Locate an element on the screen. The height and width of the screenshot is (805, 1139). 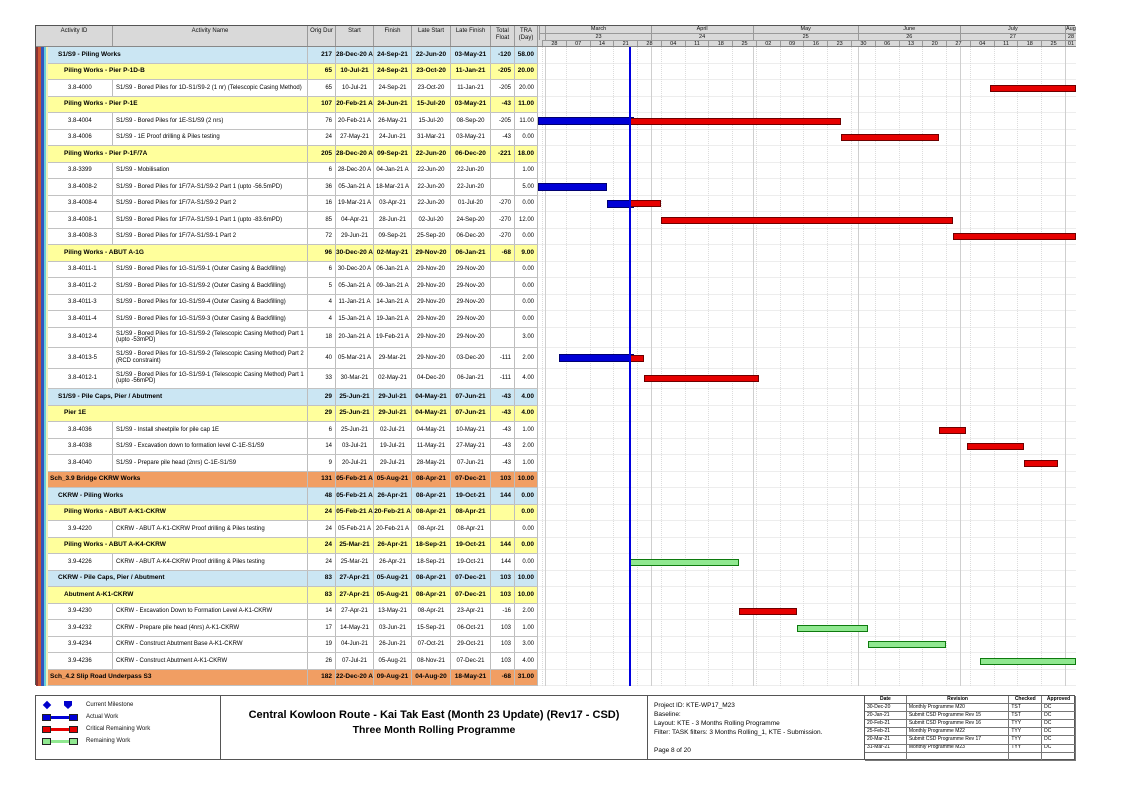
cell-group-name: Piling Works - ABUT A-K1-CKRW is located at coordinates (178, 512).